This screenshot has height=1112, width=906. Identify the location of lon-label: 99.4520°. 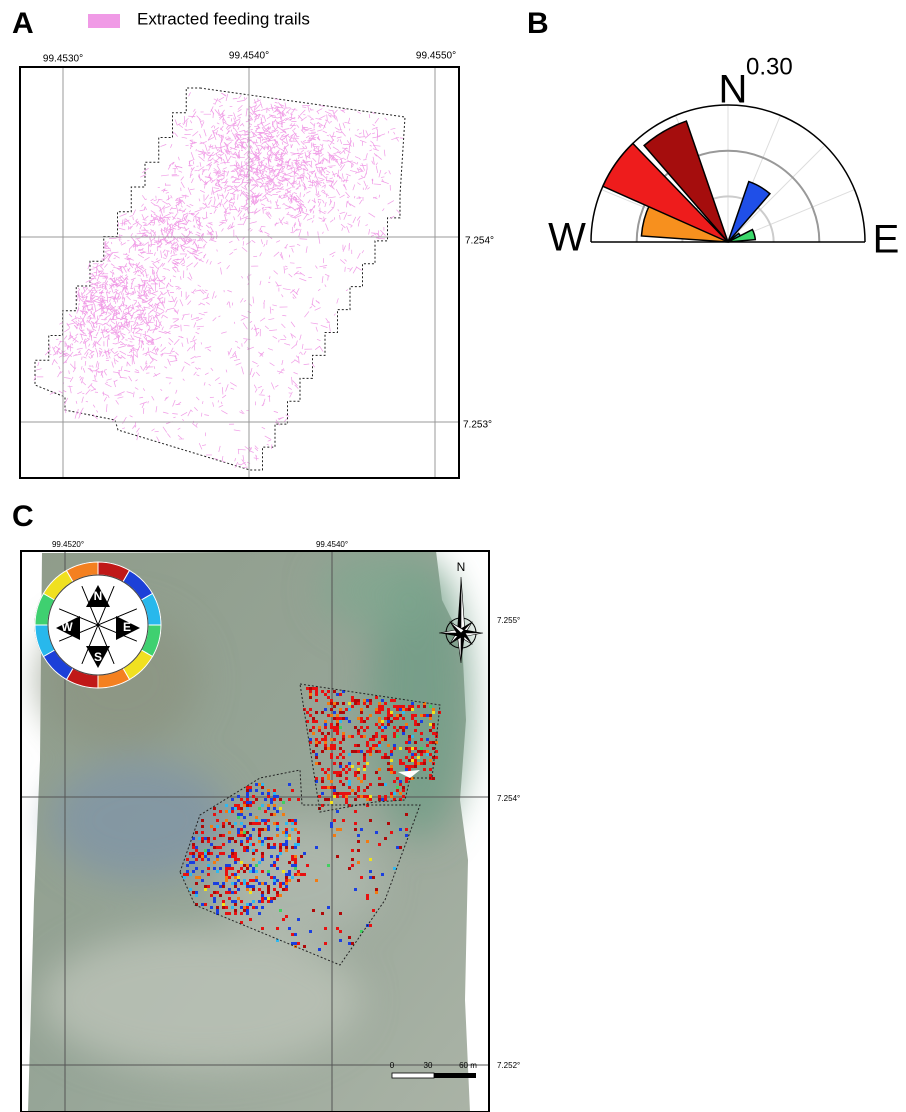
(68, 544).